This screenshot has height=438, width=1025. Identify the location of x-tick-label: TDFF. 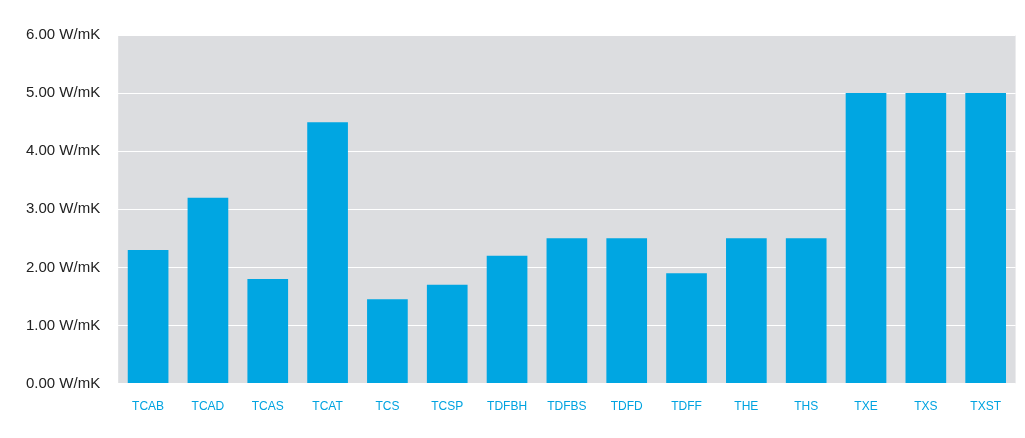
(686, 406).